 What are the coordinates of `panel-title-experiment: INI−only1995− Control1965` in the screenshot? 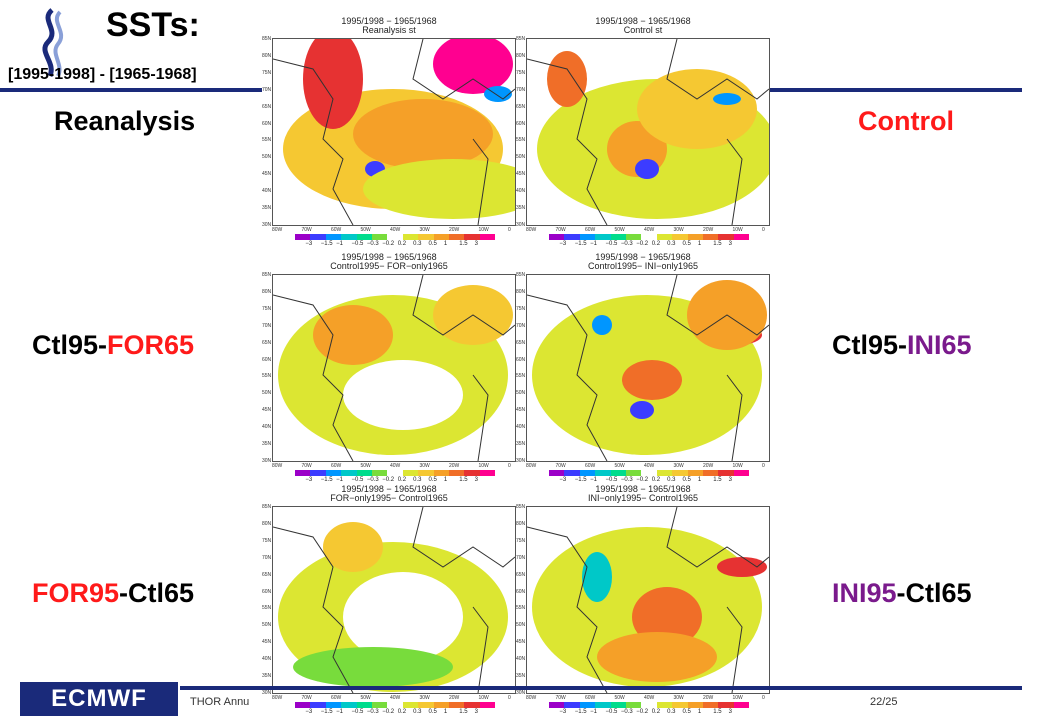 It's located at (643, 498).